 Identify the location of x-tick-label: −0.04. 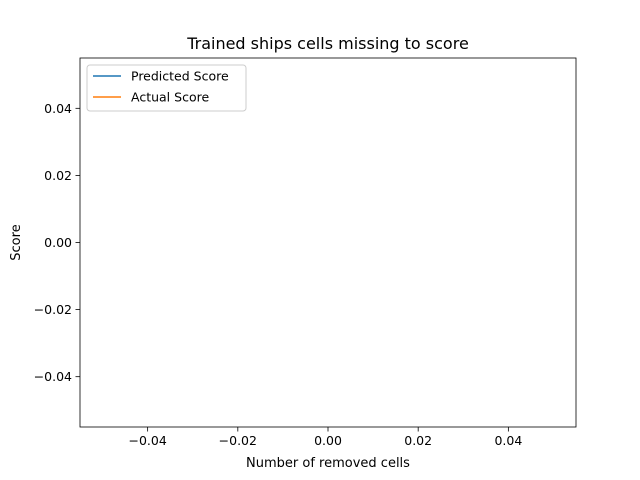
(147, 440).